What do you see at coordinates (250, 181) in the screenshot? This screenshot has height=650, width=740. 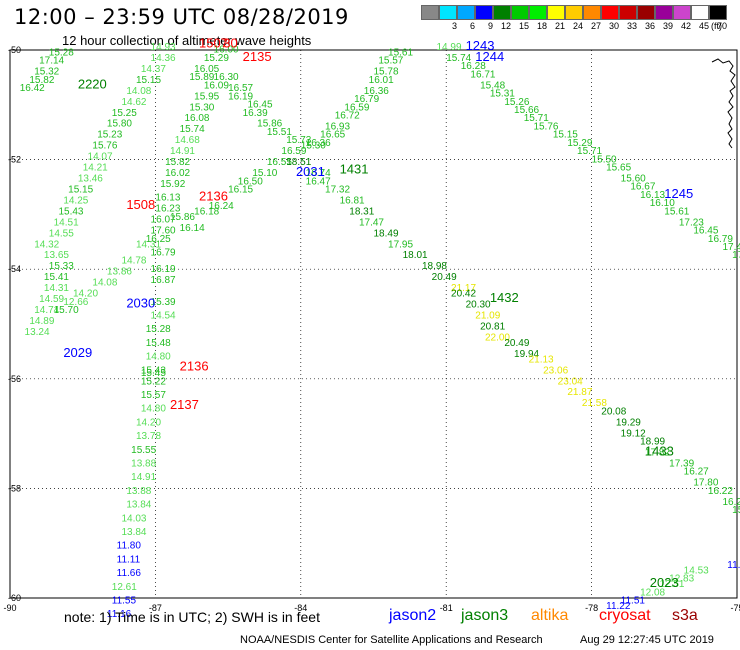 I see `wave-height-value: 16.50` at bounding box center [250, 181].